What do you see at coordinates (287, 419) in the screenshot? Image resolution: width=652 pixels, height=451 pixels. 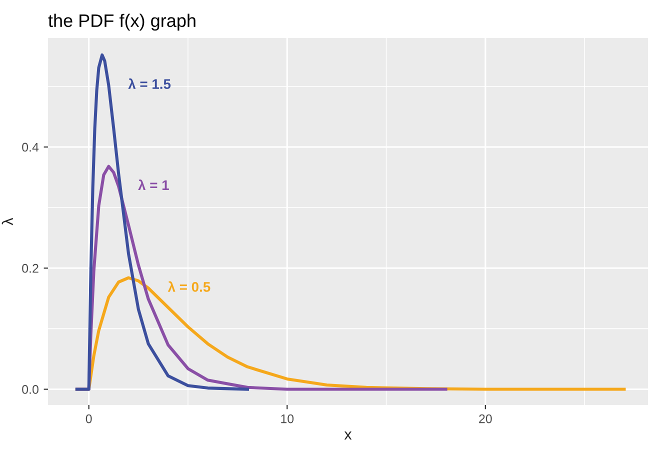 I see `x-tick-label: 10` at bounding box center [287, 419].